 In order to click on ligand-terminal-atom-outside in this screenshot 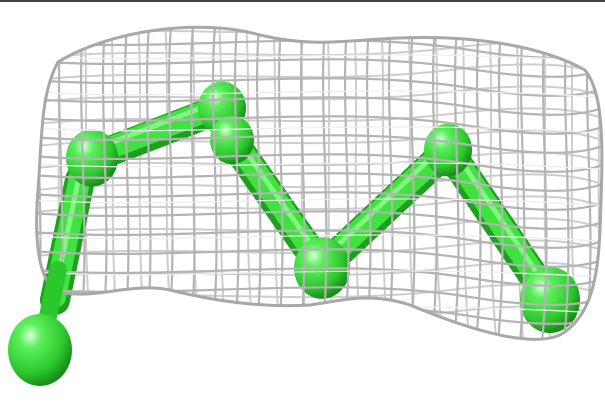, I will do `click(40, 323)`.